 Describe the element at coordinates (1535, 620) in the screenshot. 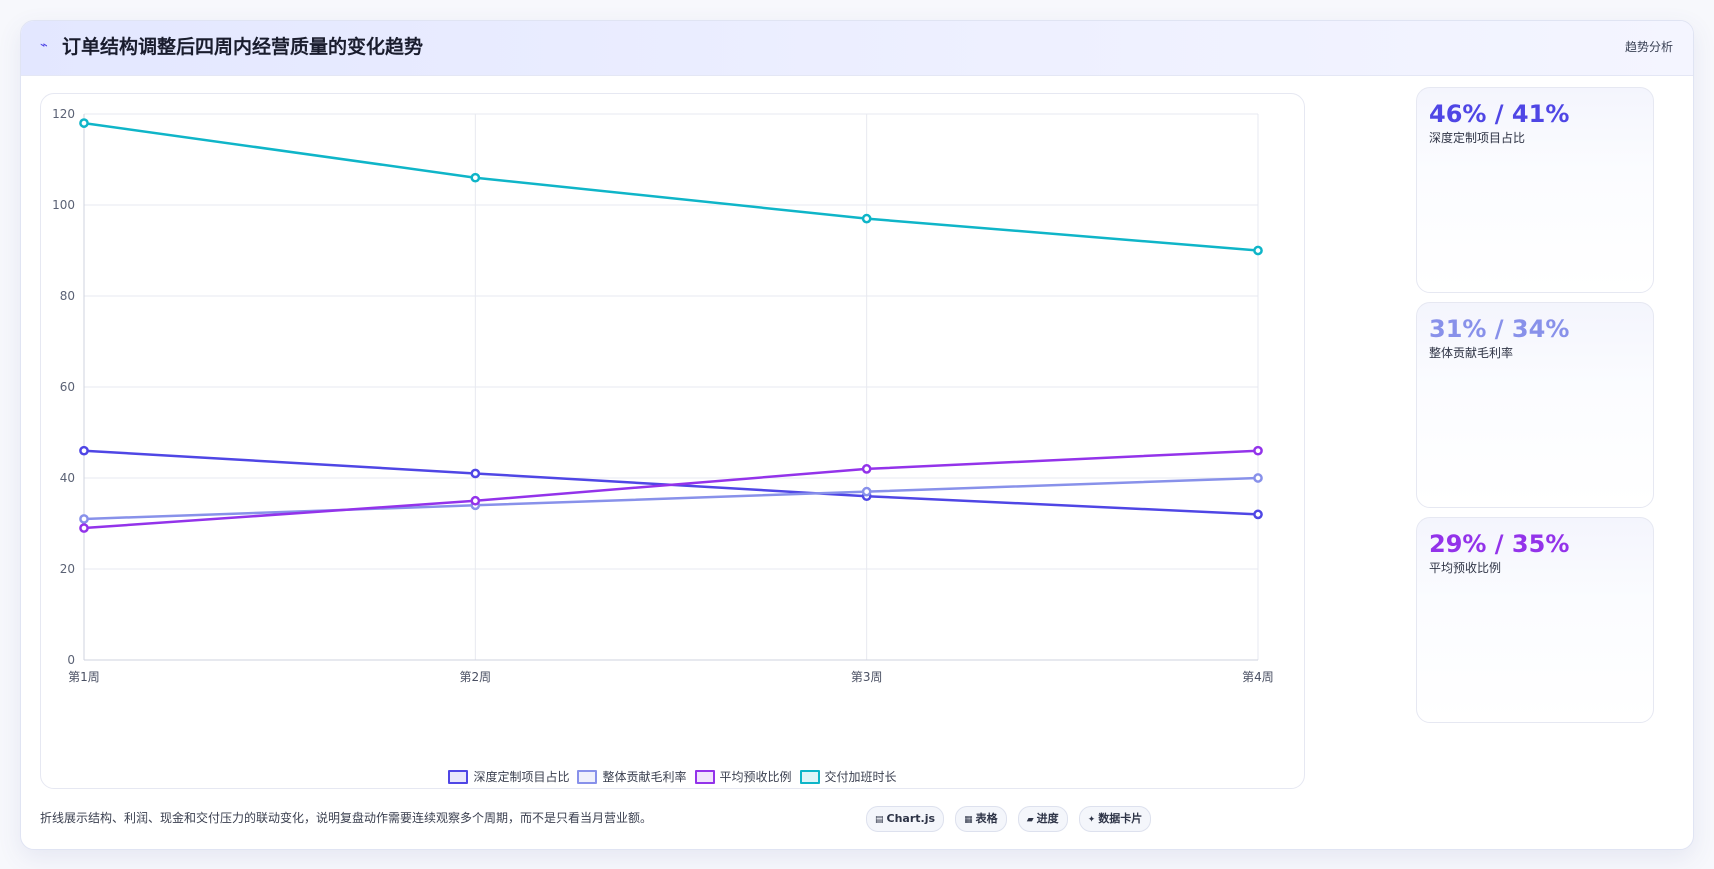

I see `kpi-card-prepayment: 29% / 35% 平均预收比例` at that location.